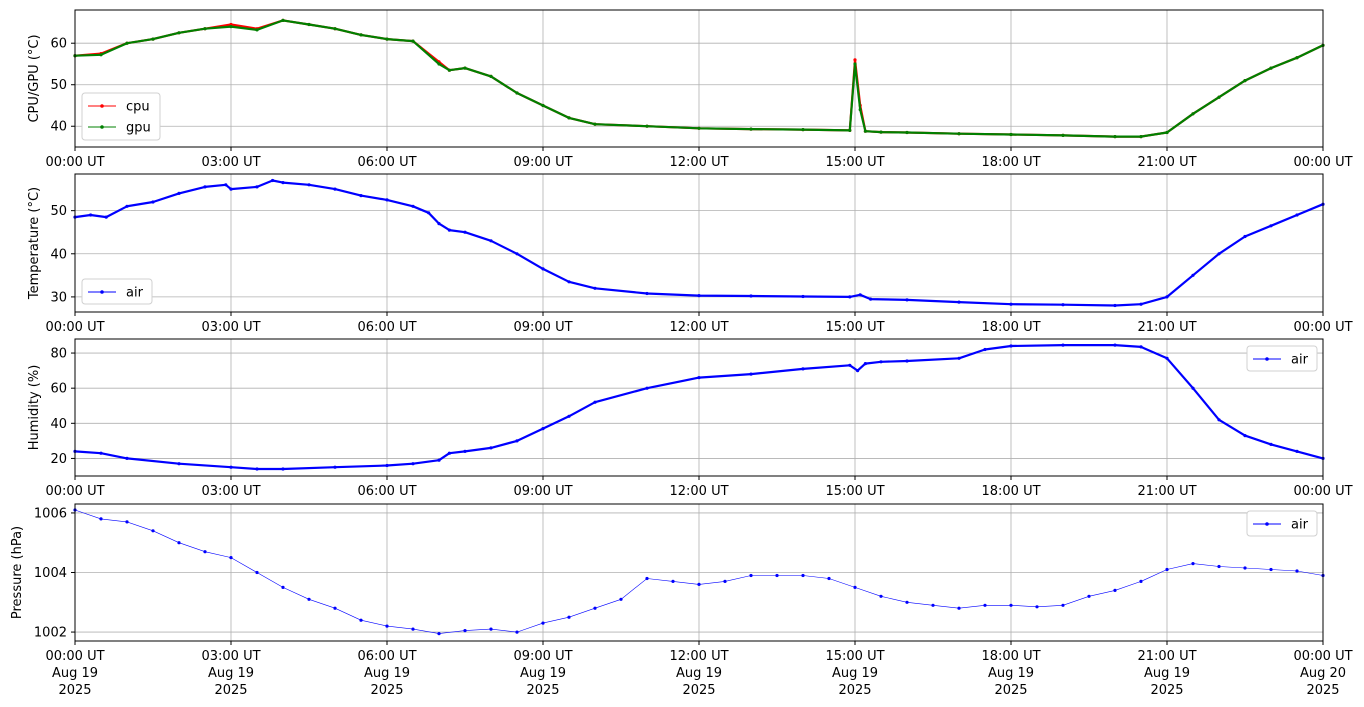  Describe the element at coordinates (230, 162) in the screenshot. I see `x-tick-label: 03:00 UT` at that location.